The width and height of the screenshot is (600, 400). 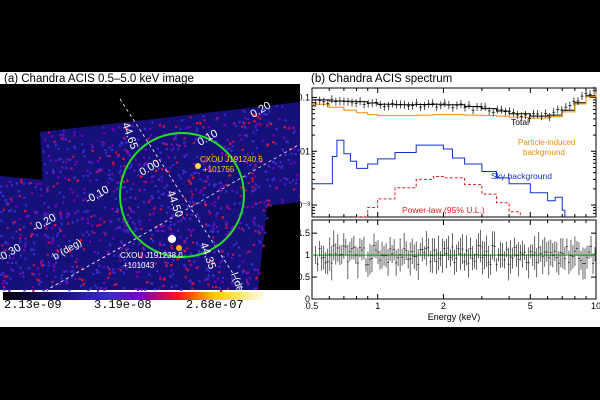 I want to click on ratio-plot-frame, so click(x=454, y=259).